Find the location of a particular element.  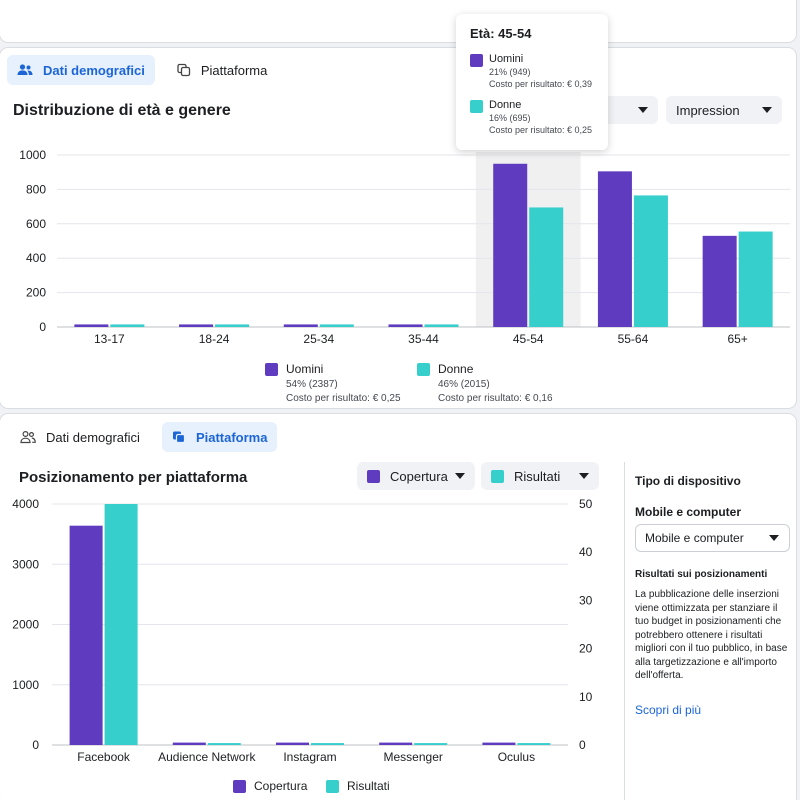

y-tick-label: 400 is located at coordinates (36, 258).